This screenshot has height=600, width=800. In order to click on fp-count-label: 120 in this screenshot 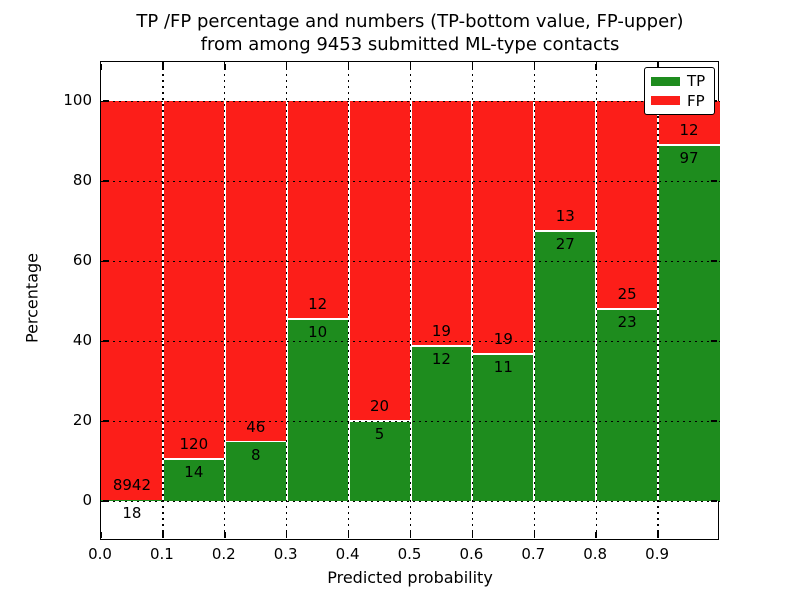, I will do `click(194, 444)`.